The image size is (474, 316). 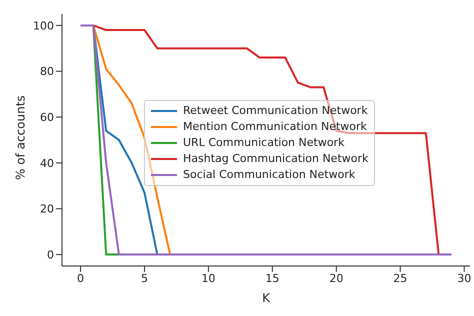 What do you see at coordinates (43, 25) in the screenshot?
I see `y-tick-label: 100` at bounding box center [43, 25].